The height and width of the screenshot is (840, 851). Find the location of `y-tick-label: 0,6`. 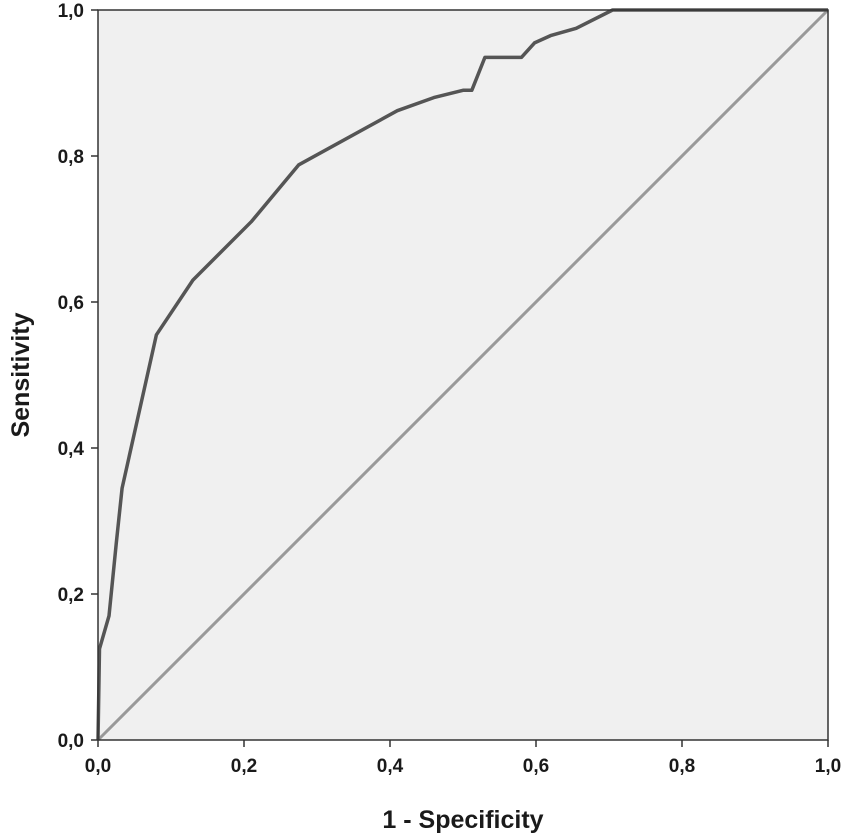

y-tick-label: 0,6 is located at coordinates (71, 303).